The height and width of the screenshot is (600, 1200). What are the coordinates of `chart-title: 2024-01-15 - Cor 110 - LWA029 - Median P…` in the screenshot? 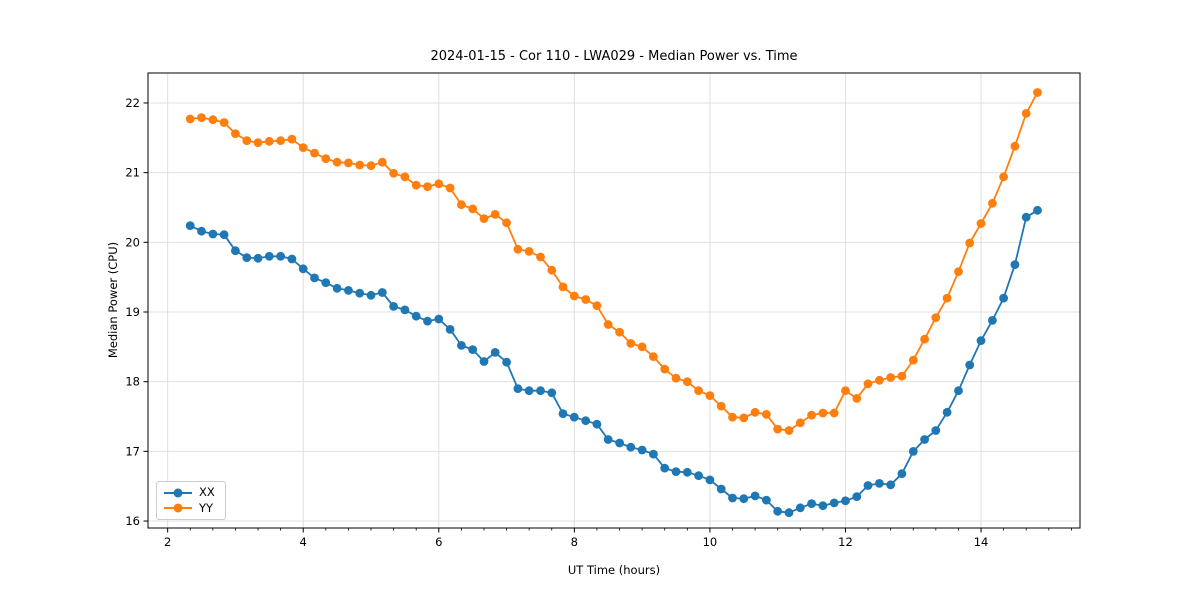 It's located at (614, 56).